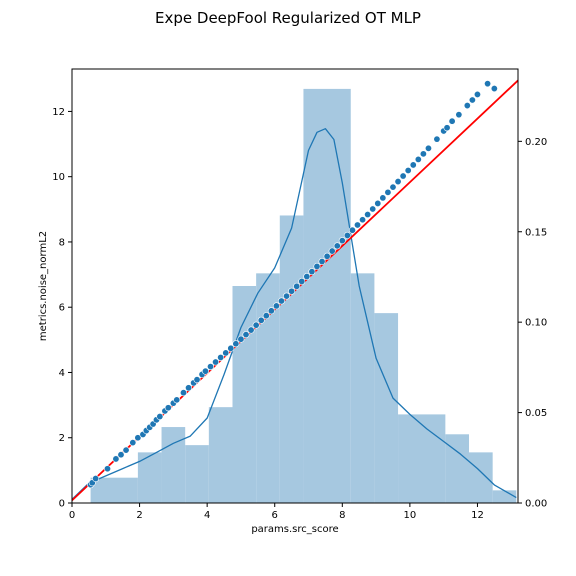 Image resolution: width=576 pixels, height=576 pixels. Describe the element at coordinates (72, 515) in the screenshot. I see `x-tick-label: 0` at that location.